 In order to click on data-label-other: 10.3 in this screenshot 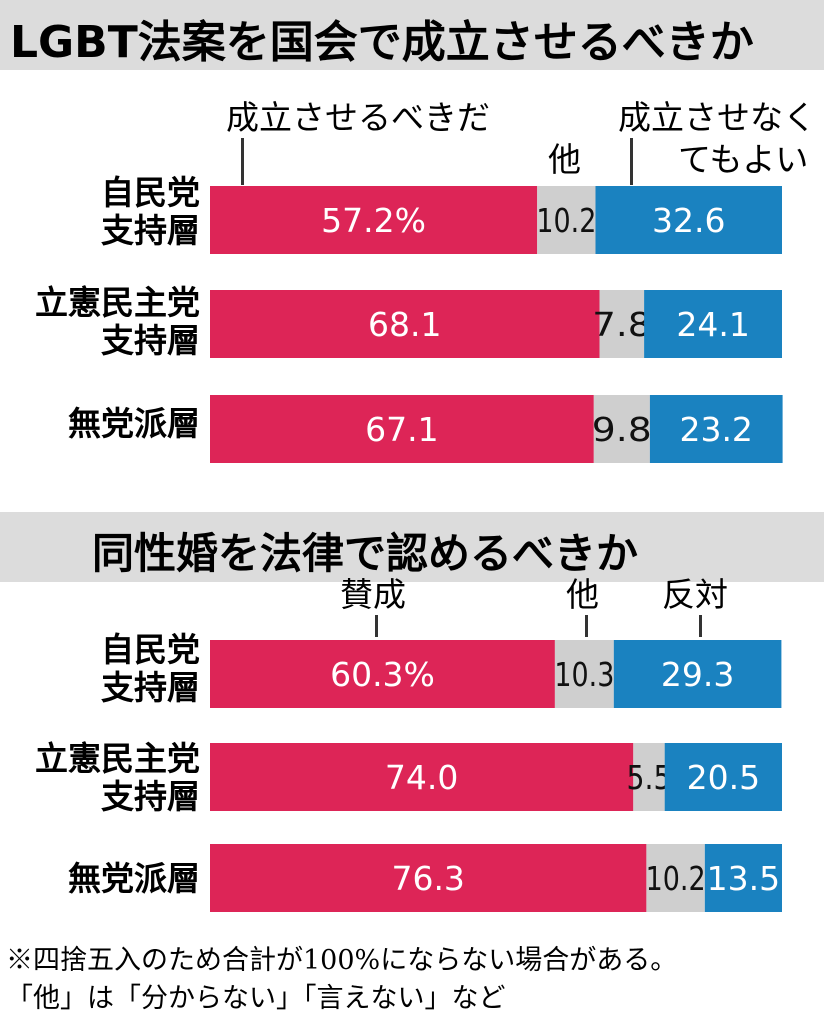, I will do `click(584, 674)`.